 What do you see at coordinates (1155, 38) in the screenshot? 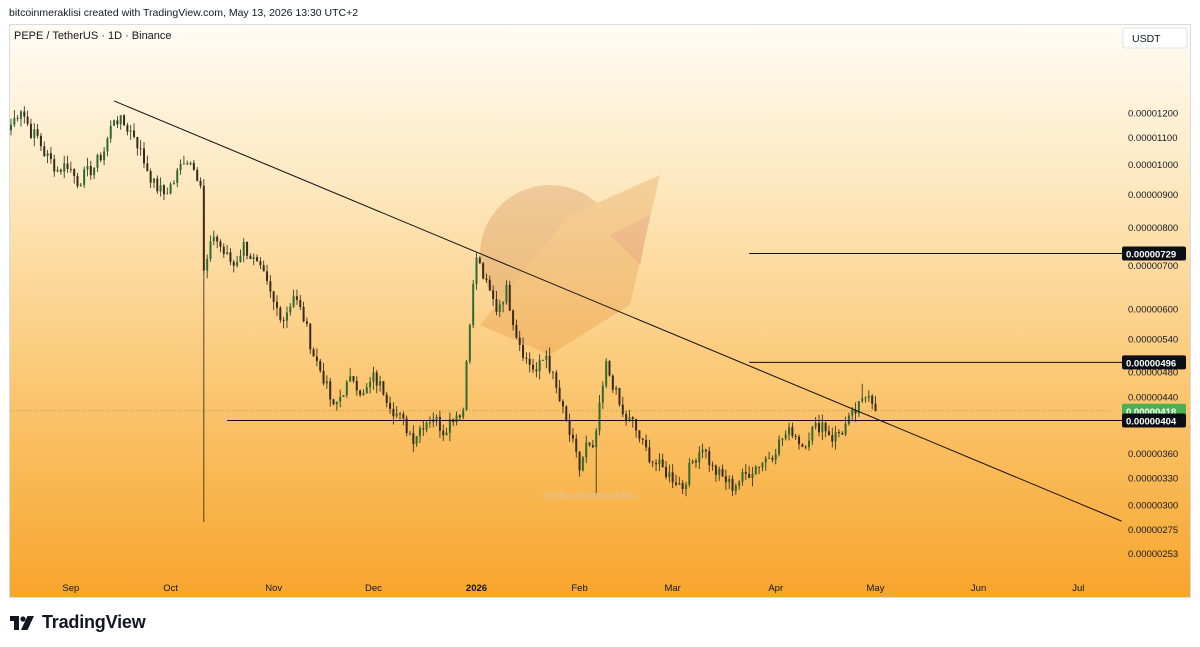
I see `currency-button: USDT` at bounding box center [1155, 38].